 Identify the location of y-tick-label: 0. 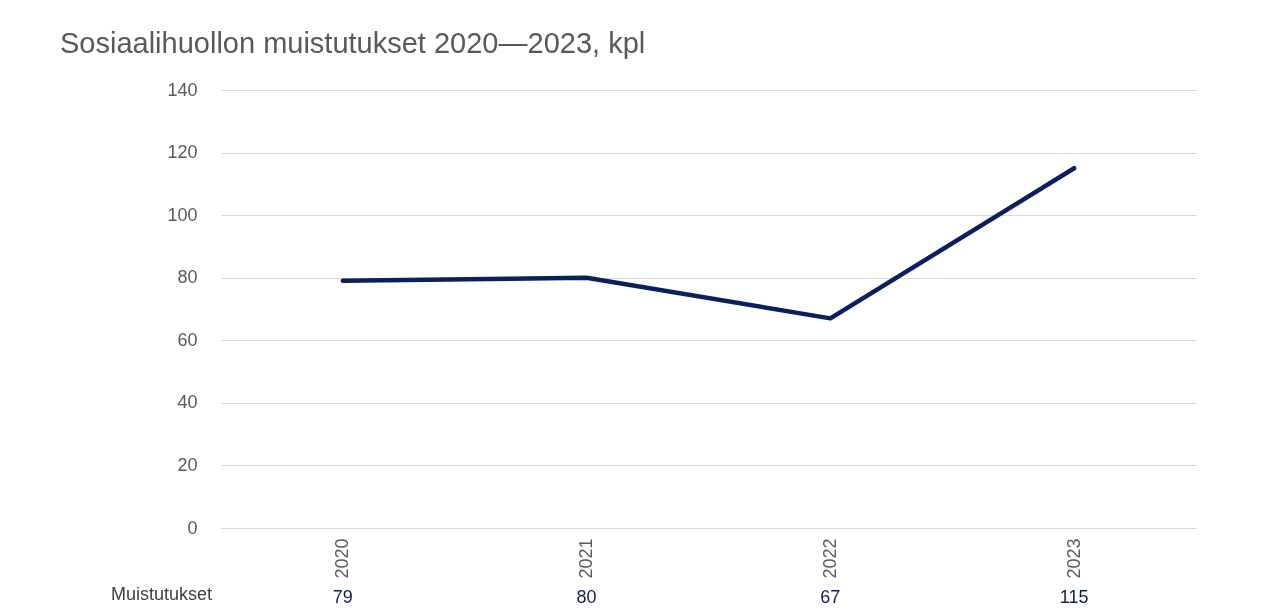
(192, 527).